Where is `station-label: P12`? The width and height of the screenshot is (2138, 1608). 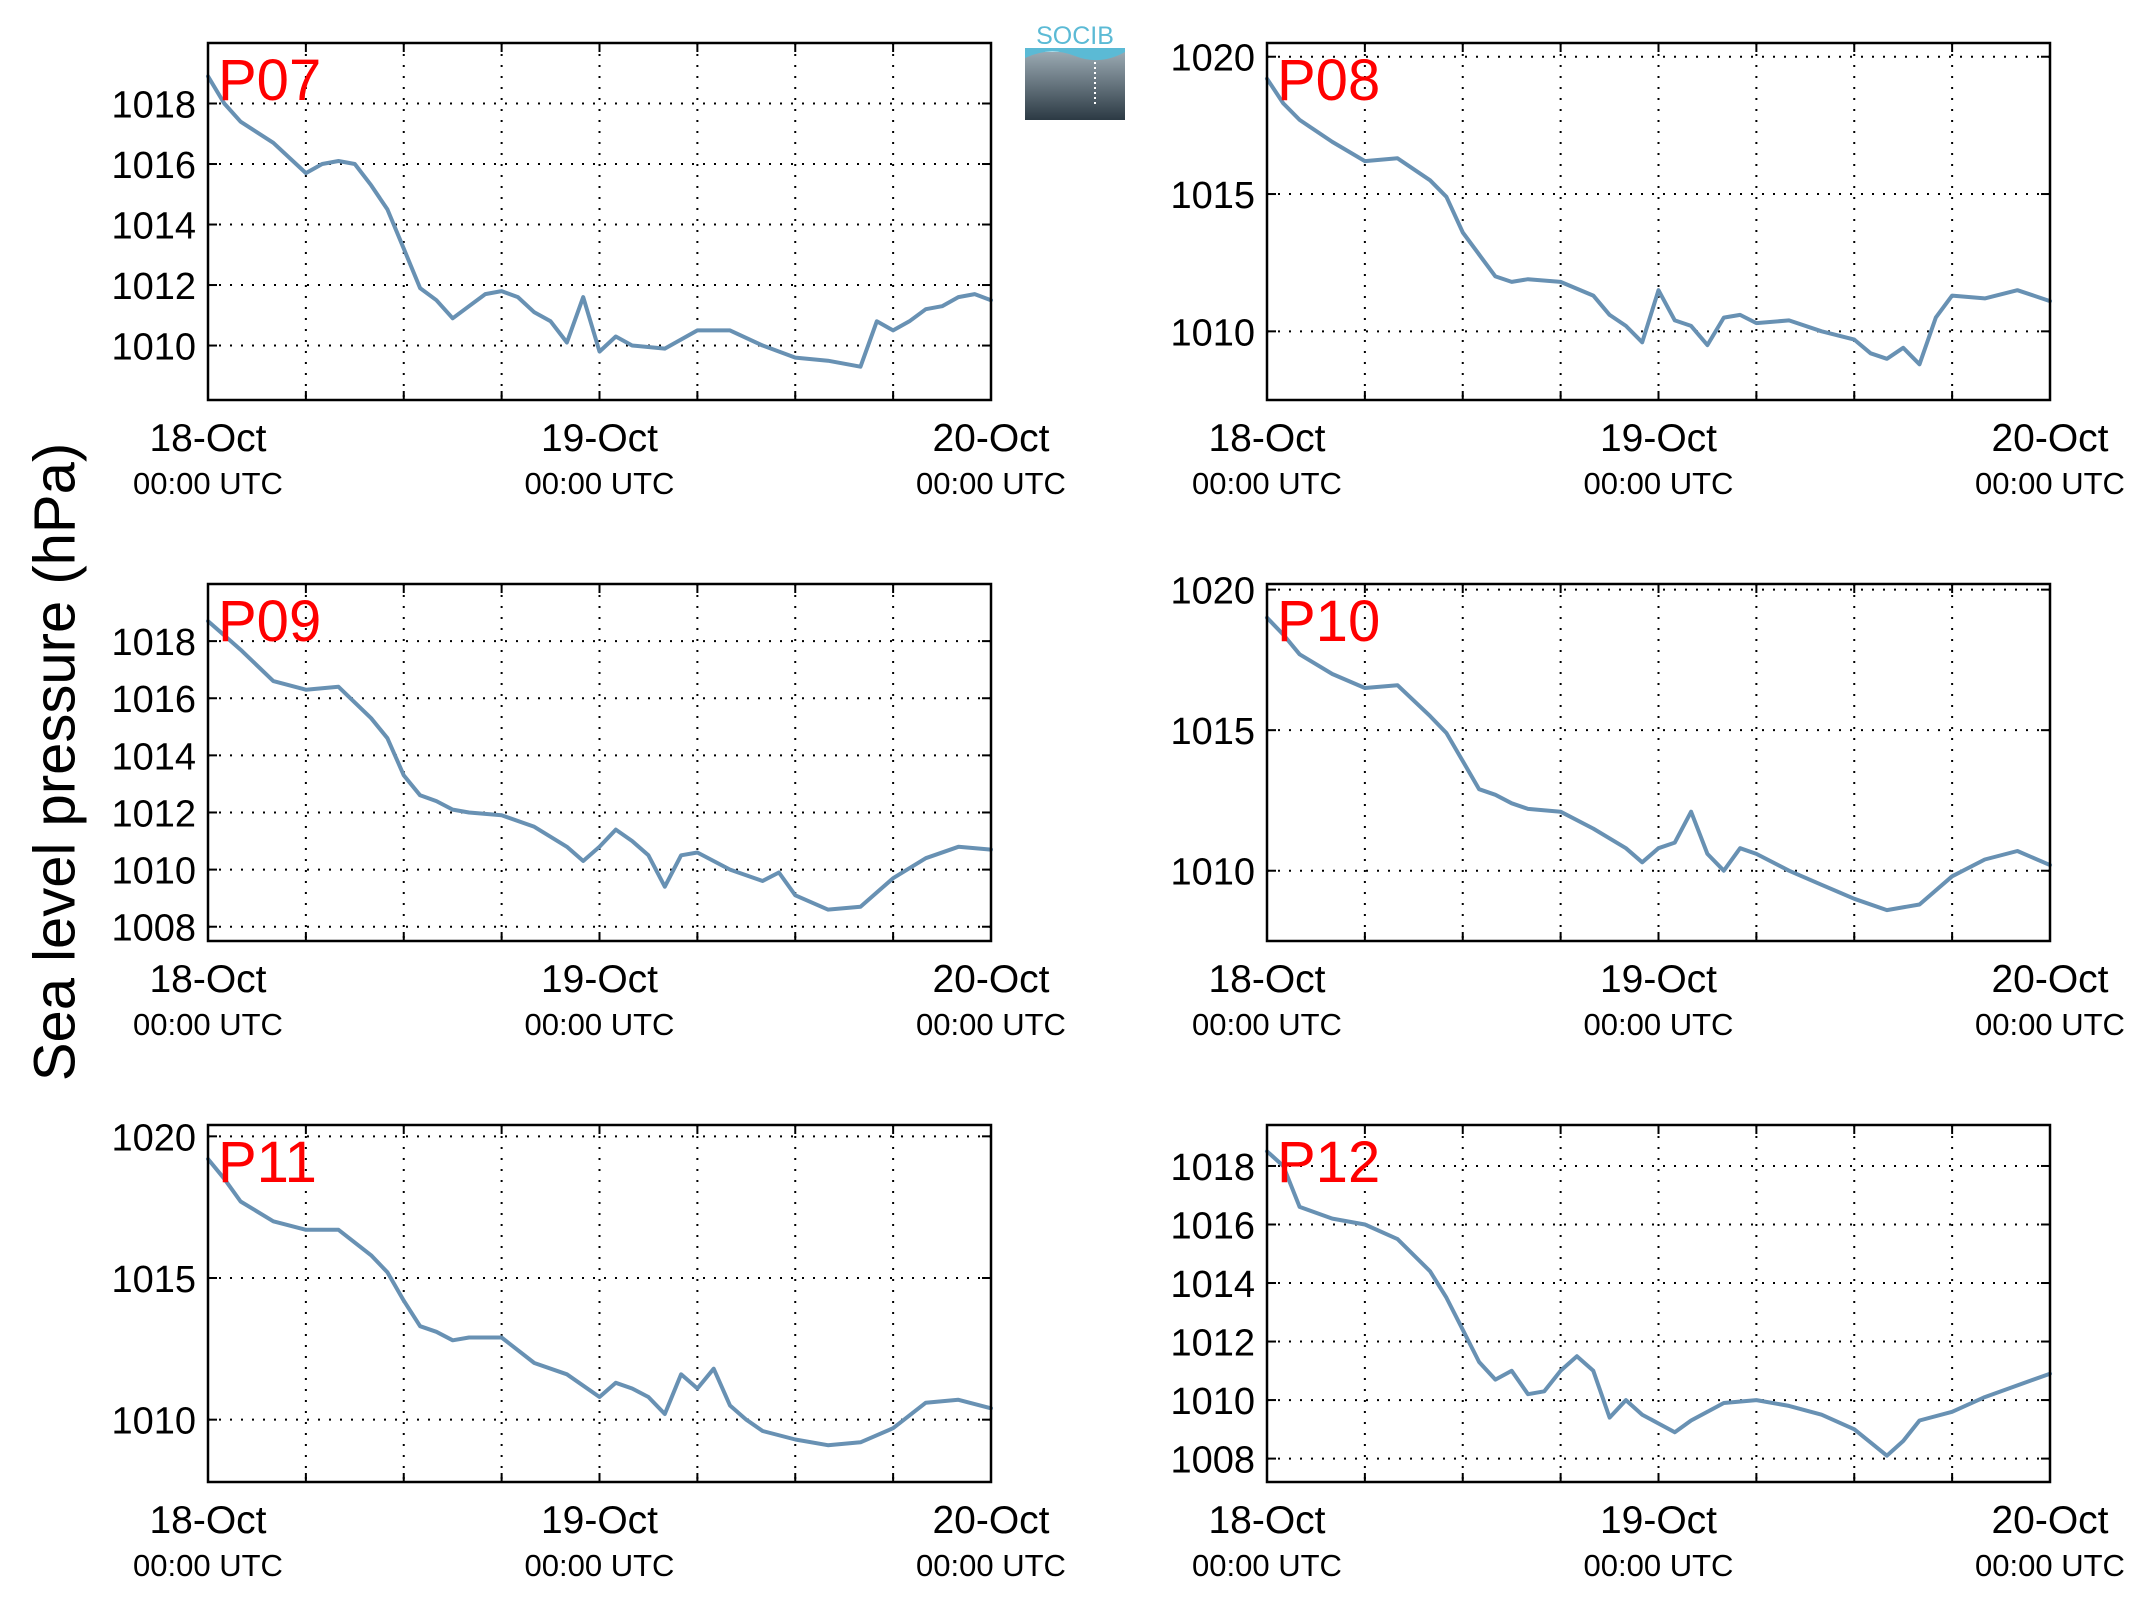
station-label: P12 is located at coordinates (1328, 1162).